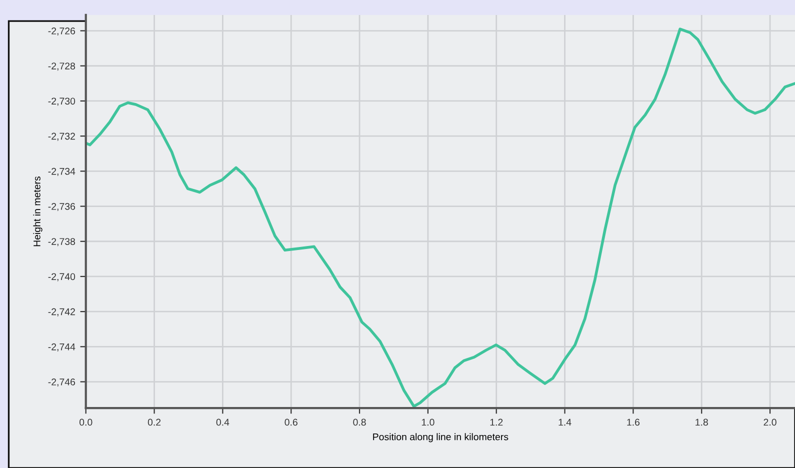 Image resolution: width=795 pixels, height=468 pixels. Describe the element at coordinates (62, 172) in the screenshot. I see `y-tick-label: -2,734` at that location.